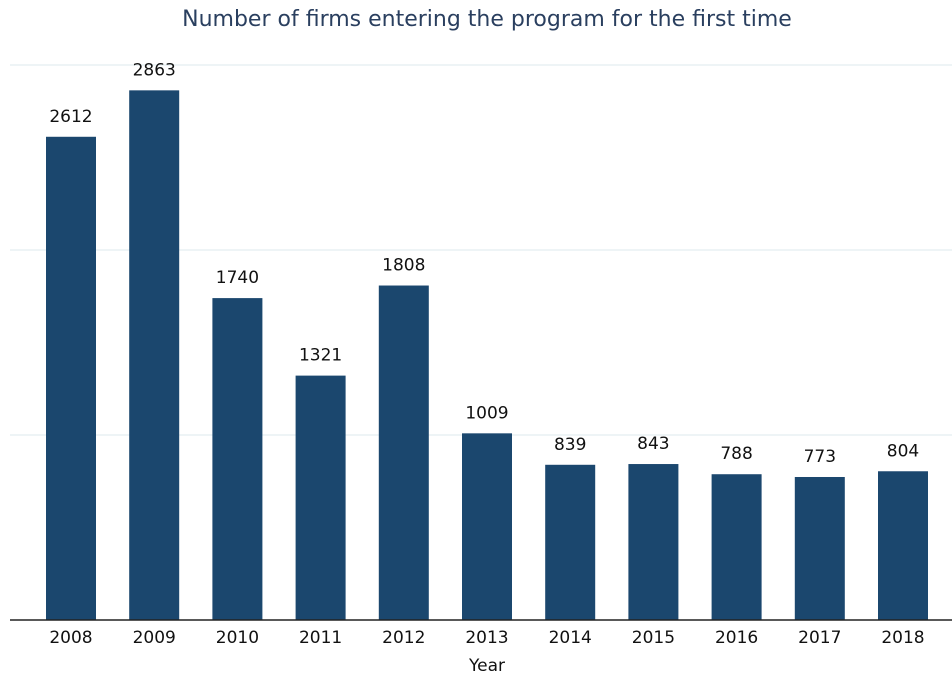 The height and width of the screenshot is (680, 952). Describe the element at coordinates (403, 638) in the screenshot. I see `x-tick-label: 2012` at that location.